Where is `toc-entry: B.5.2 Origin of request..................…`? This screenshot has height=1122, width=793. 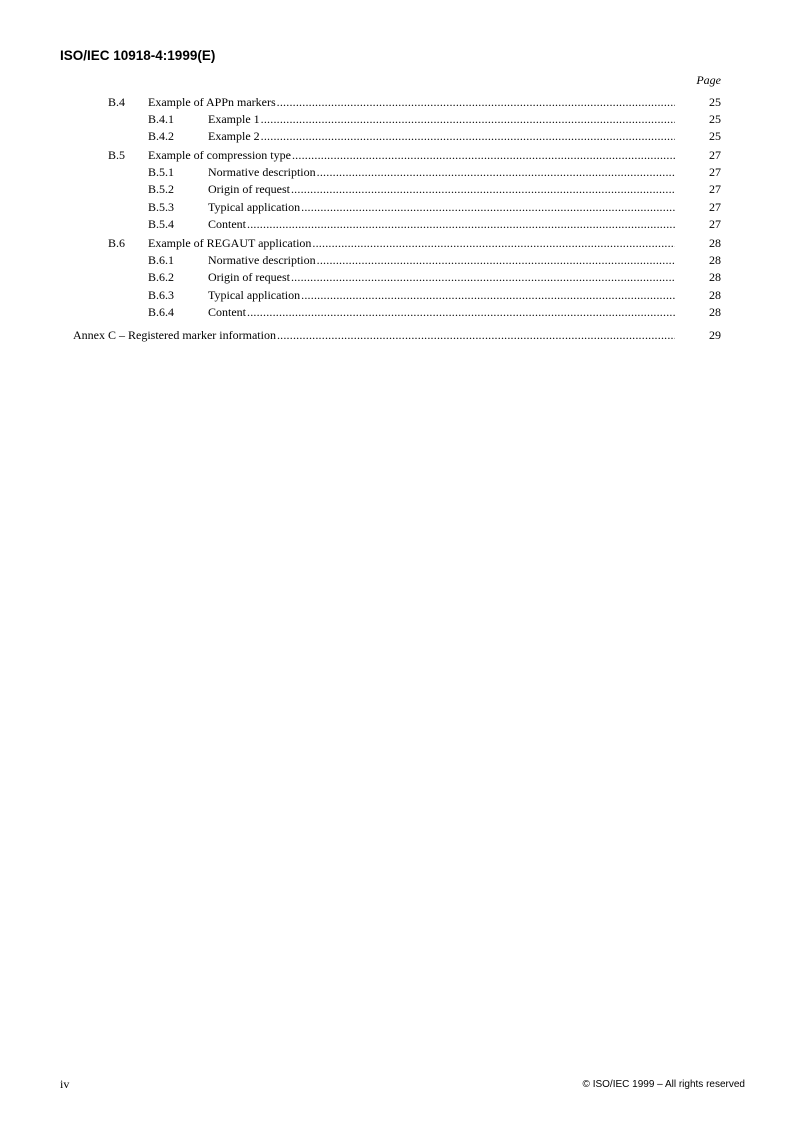 toc-entry: B.5.2 Origin of request..................… is located at coordinates (396, 190).